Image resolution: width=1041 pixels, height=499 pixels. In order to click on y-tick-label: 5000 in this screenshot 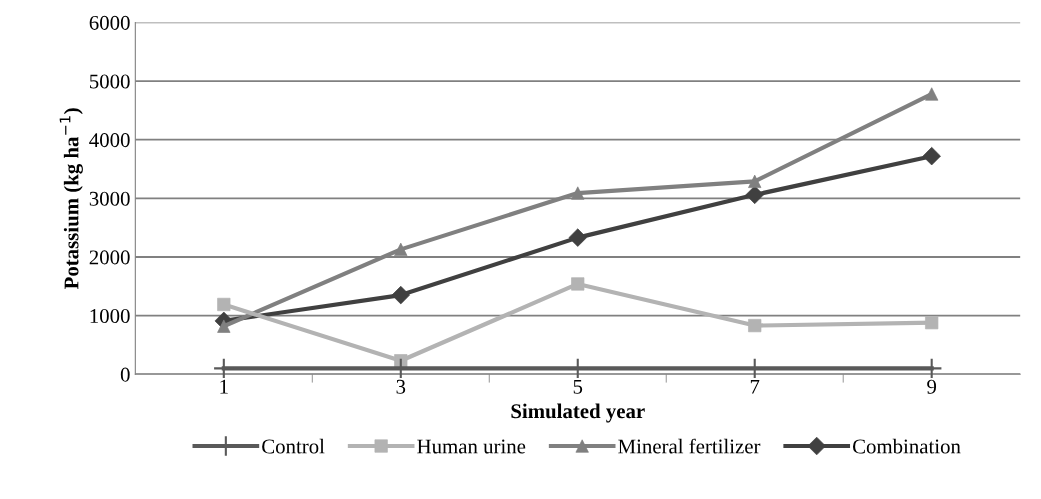, I will do `click(110, 81)`.